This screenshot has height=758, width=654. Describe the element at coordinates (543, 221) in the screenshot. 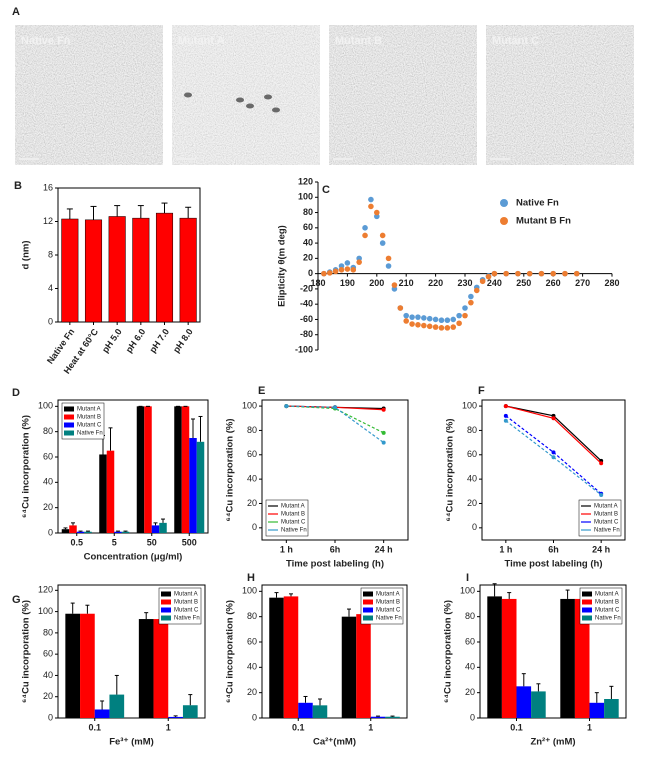

I see `legend-label: Mutant B Fn` at that location.